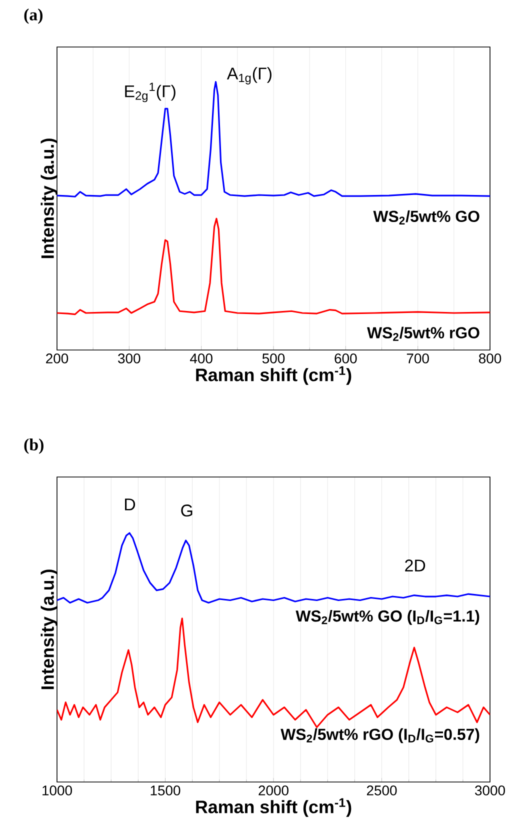 This screenshot has height=839, width=509. Describe the element at coordinates (34, 446) in the screenshot. I see `chart-title: (b)` at that location.